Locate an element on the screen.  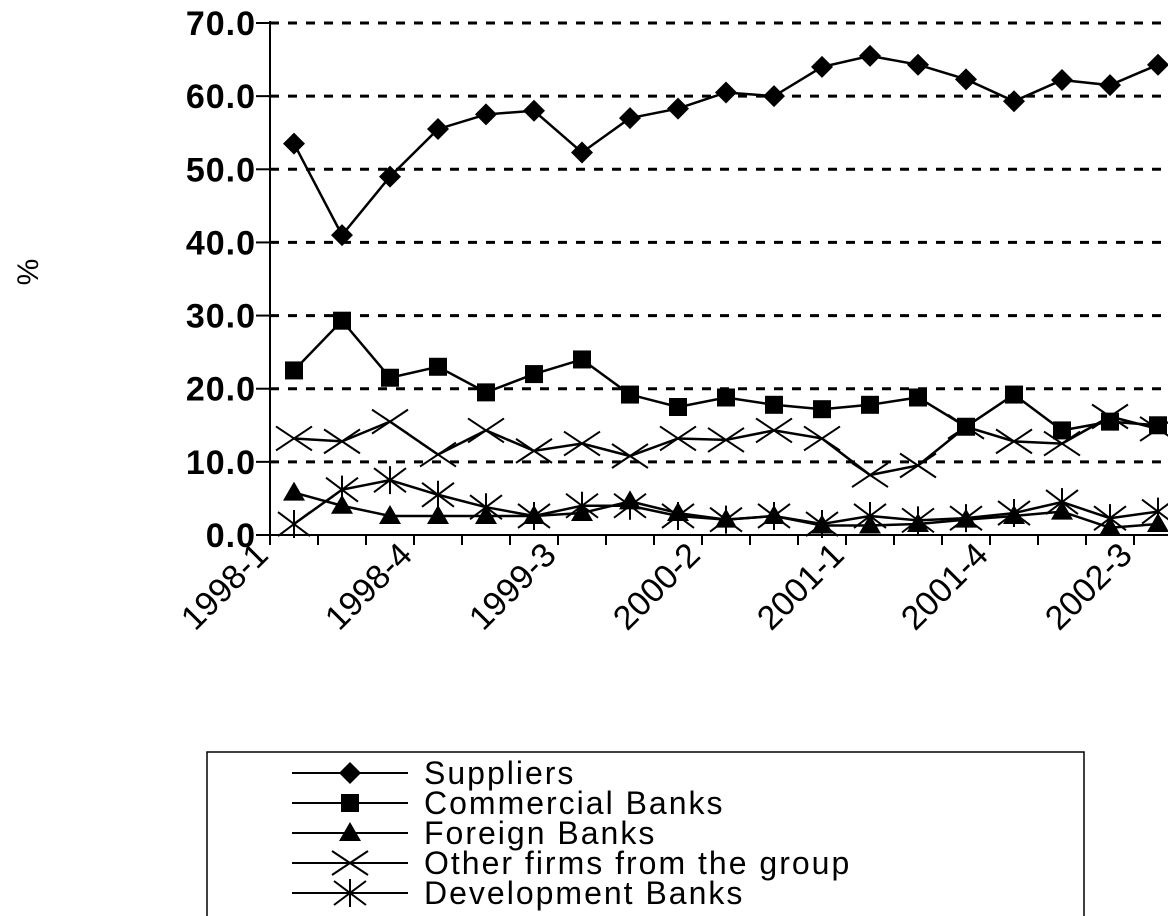
legend-label-4: Development Banks is located at coordinates (584, 893).